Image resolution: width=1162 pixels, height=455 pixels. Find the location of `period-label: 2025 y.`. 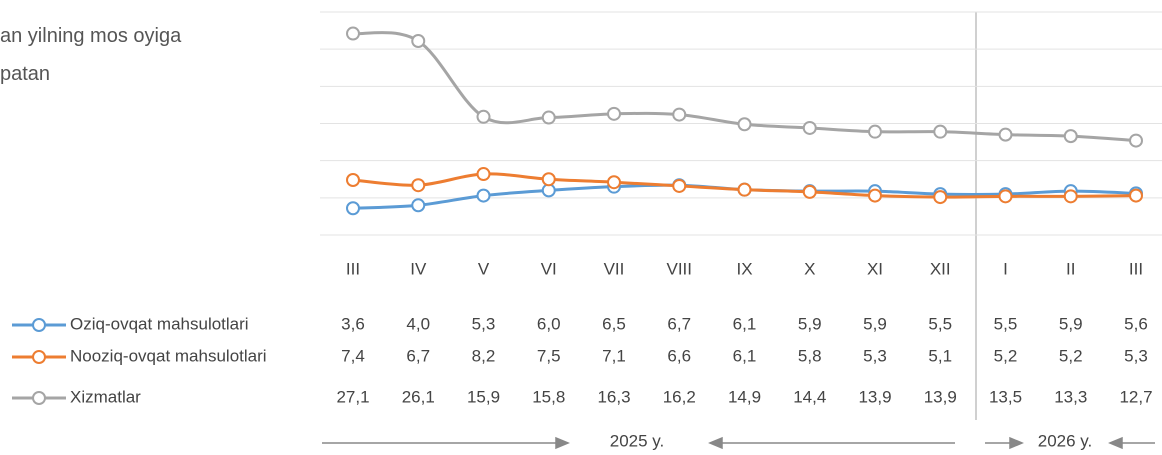

period-label: 2025 y. is located at coordinates (637, 440).